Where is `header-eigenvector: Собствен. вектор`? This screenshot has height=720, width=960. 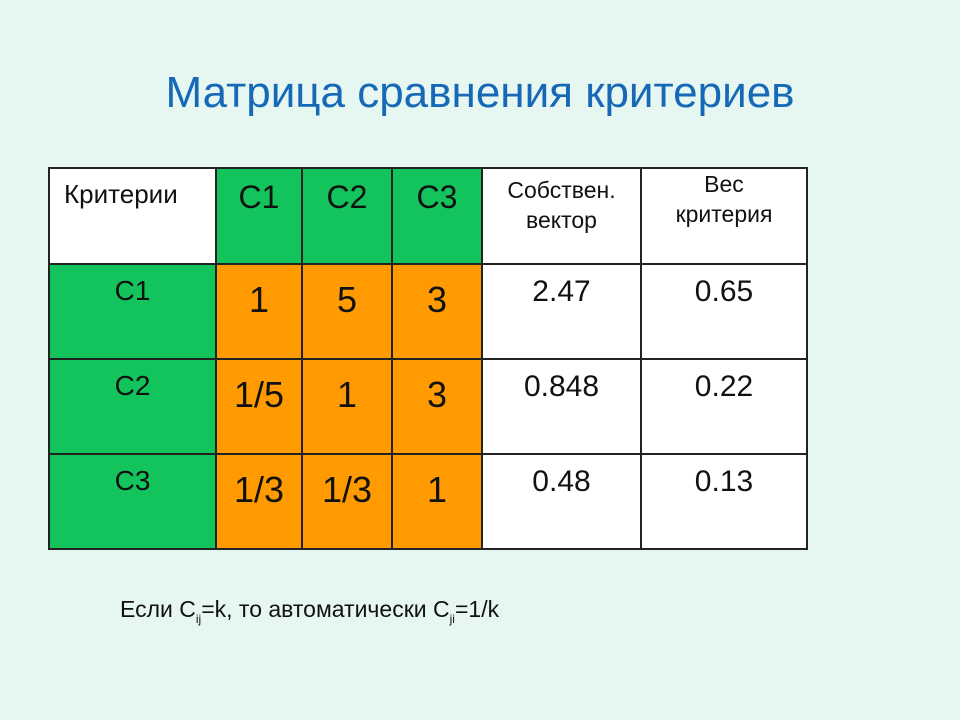
header-eigenvector: Собствен. вектор is located at coordinates (561, 216).